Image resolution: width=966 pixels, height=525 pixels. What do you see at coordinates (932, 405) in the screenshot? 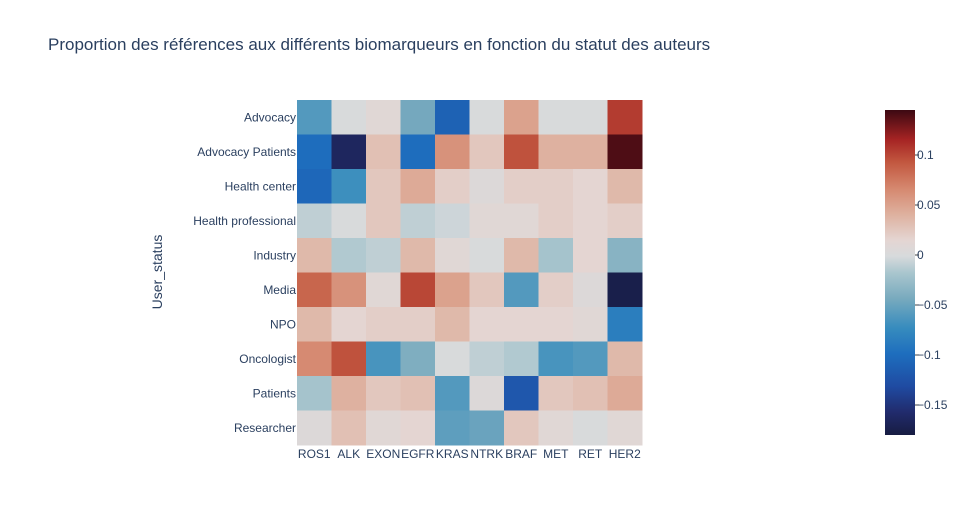
I see `colorbar-tick-label: −0.15` at bounding box center [932, 405].